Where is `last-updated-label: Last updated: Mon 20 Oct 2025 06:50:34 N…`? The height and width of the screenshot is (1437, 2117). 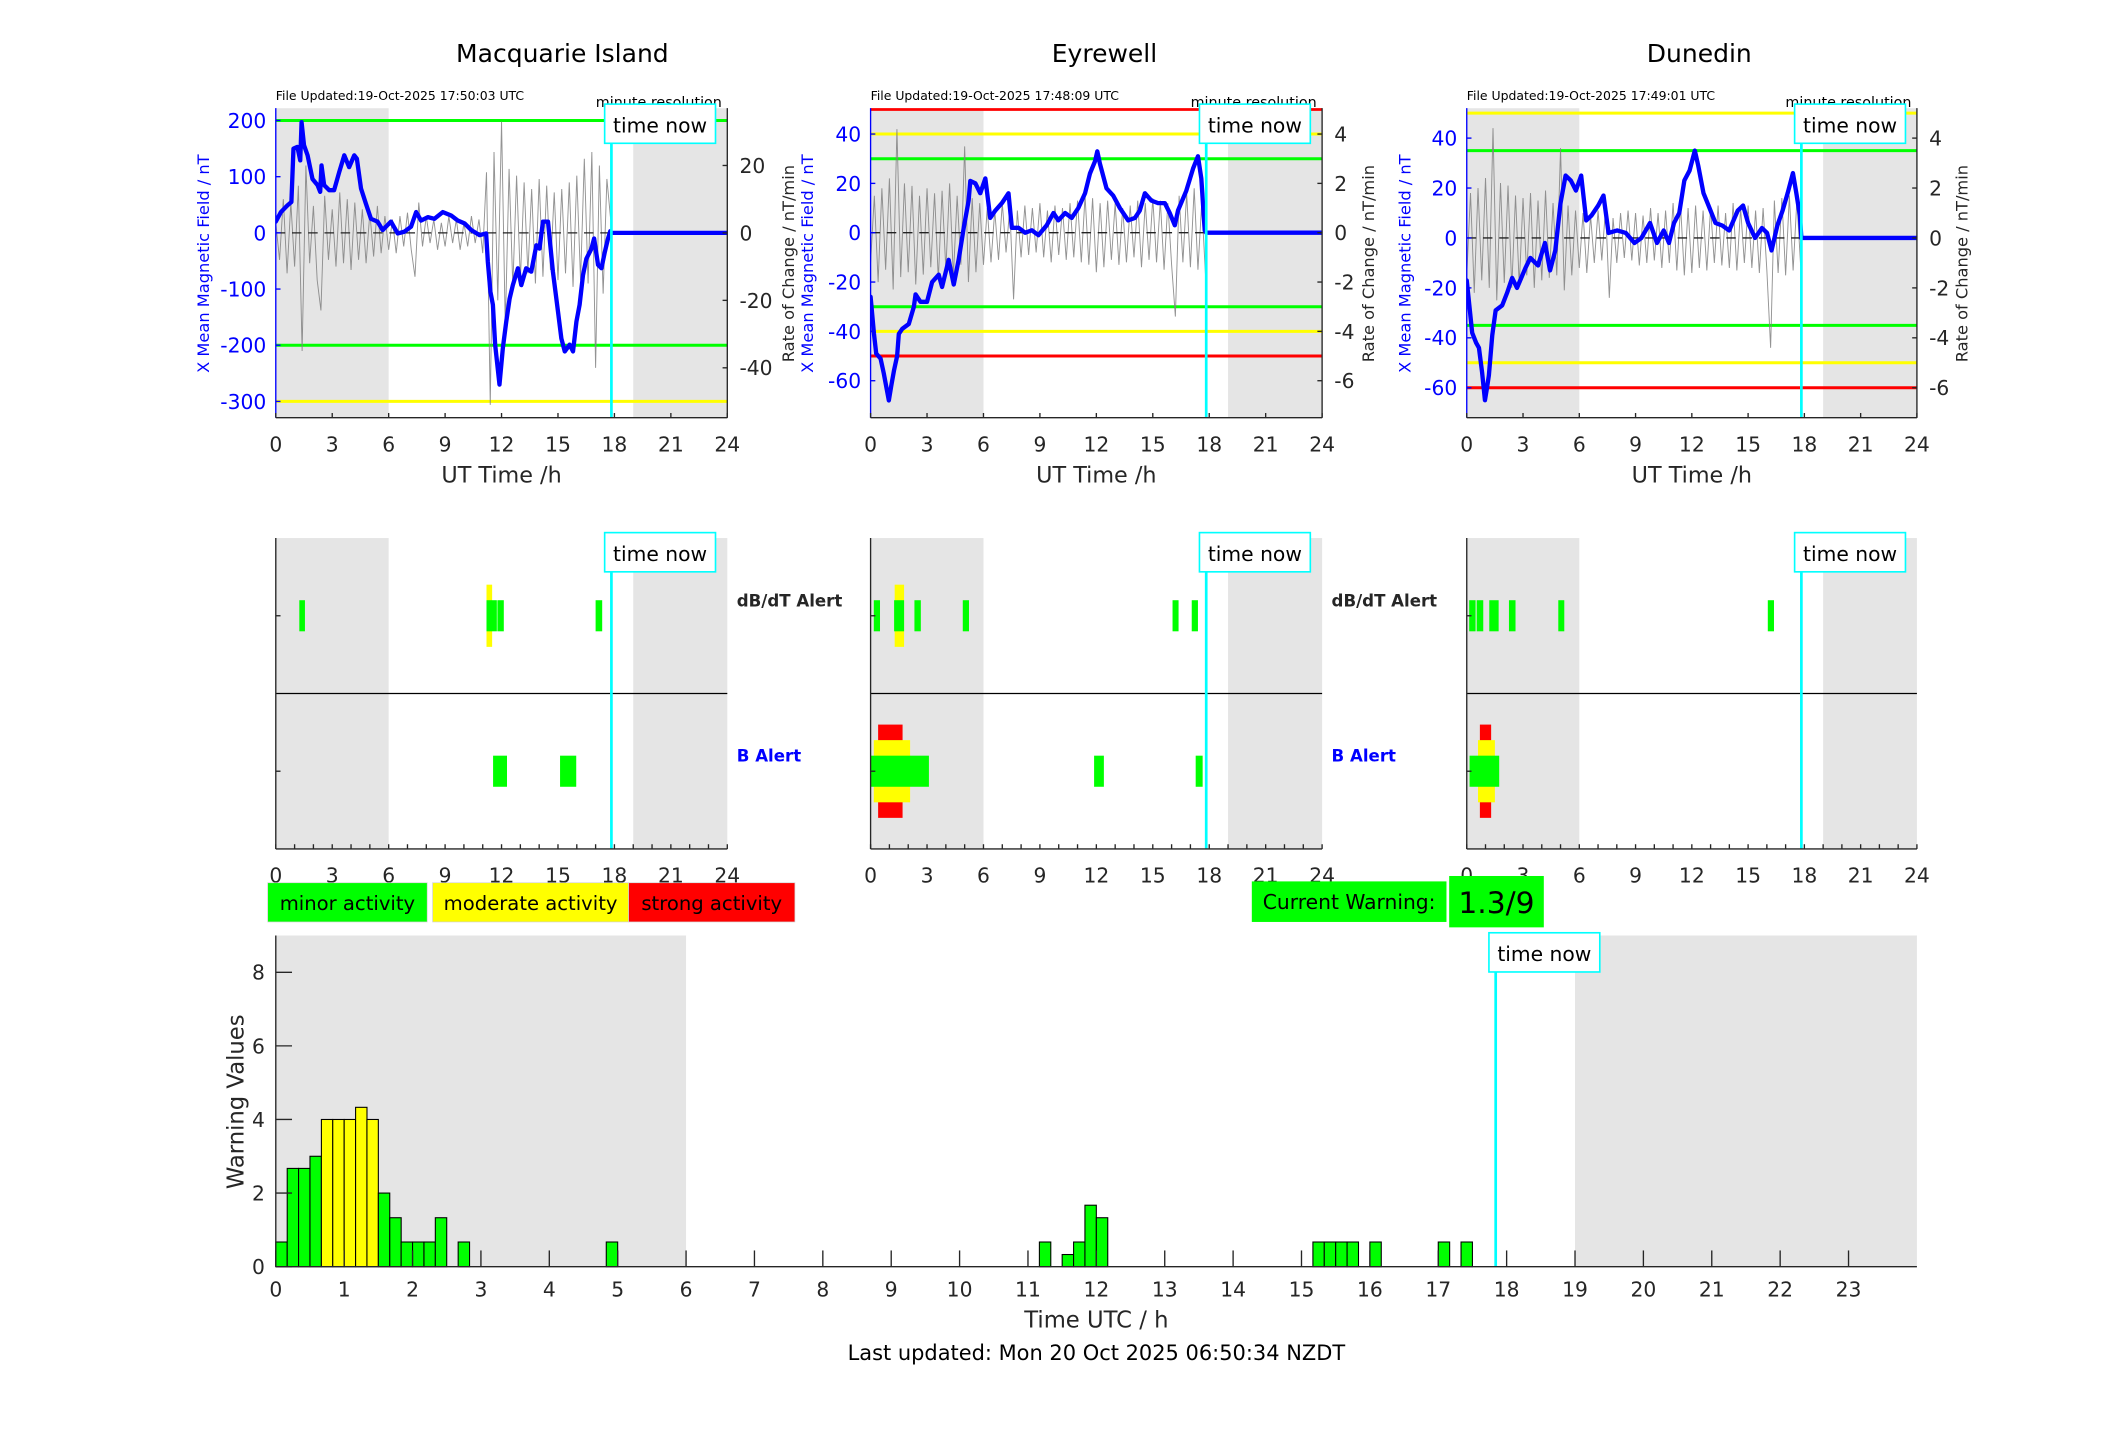
last-updated-label: Last updated: Mon 20 Oct 2025 06:50:34 N… is located at coordinates (1097, 1353).